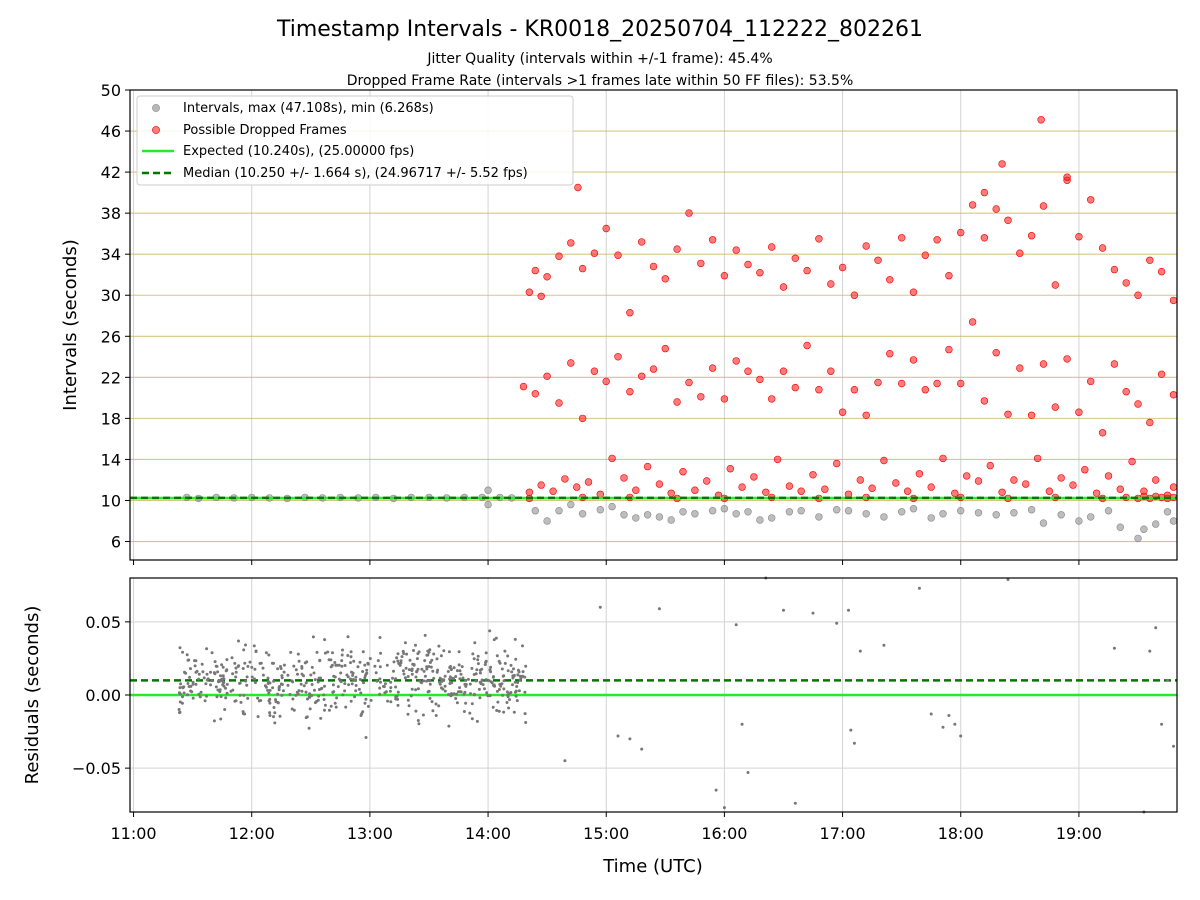 Image resolution: width=1200 pixels, height=900 pixels. I want to click on intervals-y-axis-label: Intervals (seconds), so click(70, 325).